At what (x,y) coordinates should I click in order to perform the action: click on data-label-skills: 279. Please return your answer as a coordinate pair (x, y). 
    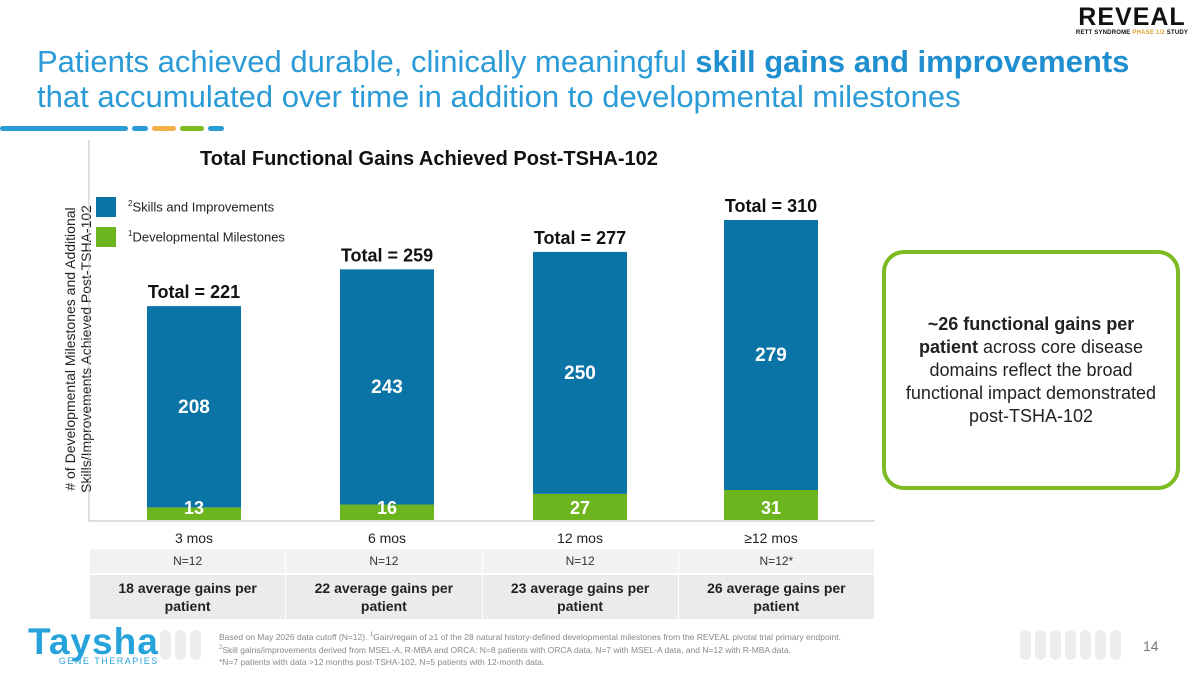
    Looking at the image, I should click on (771, 355).